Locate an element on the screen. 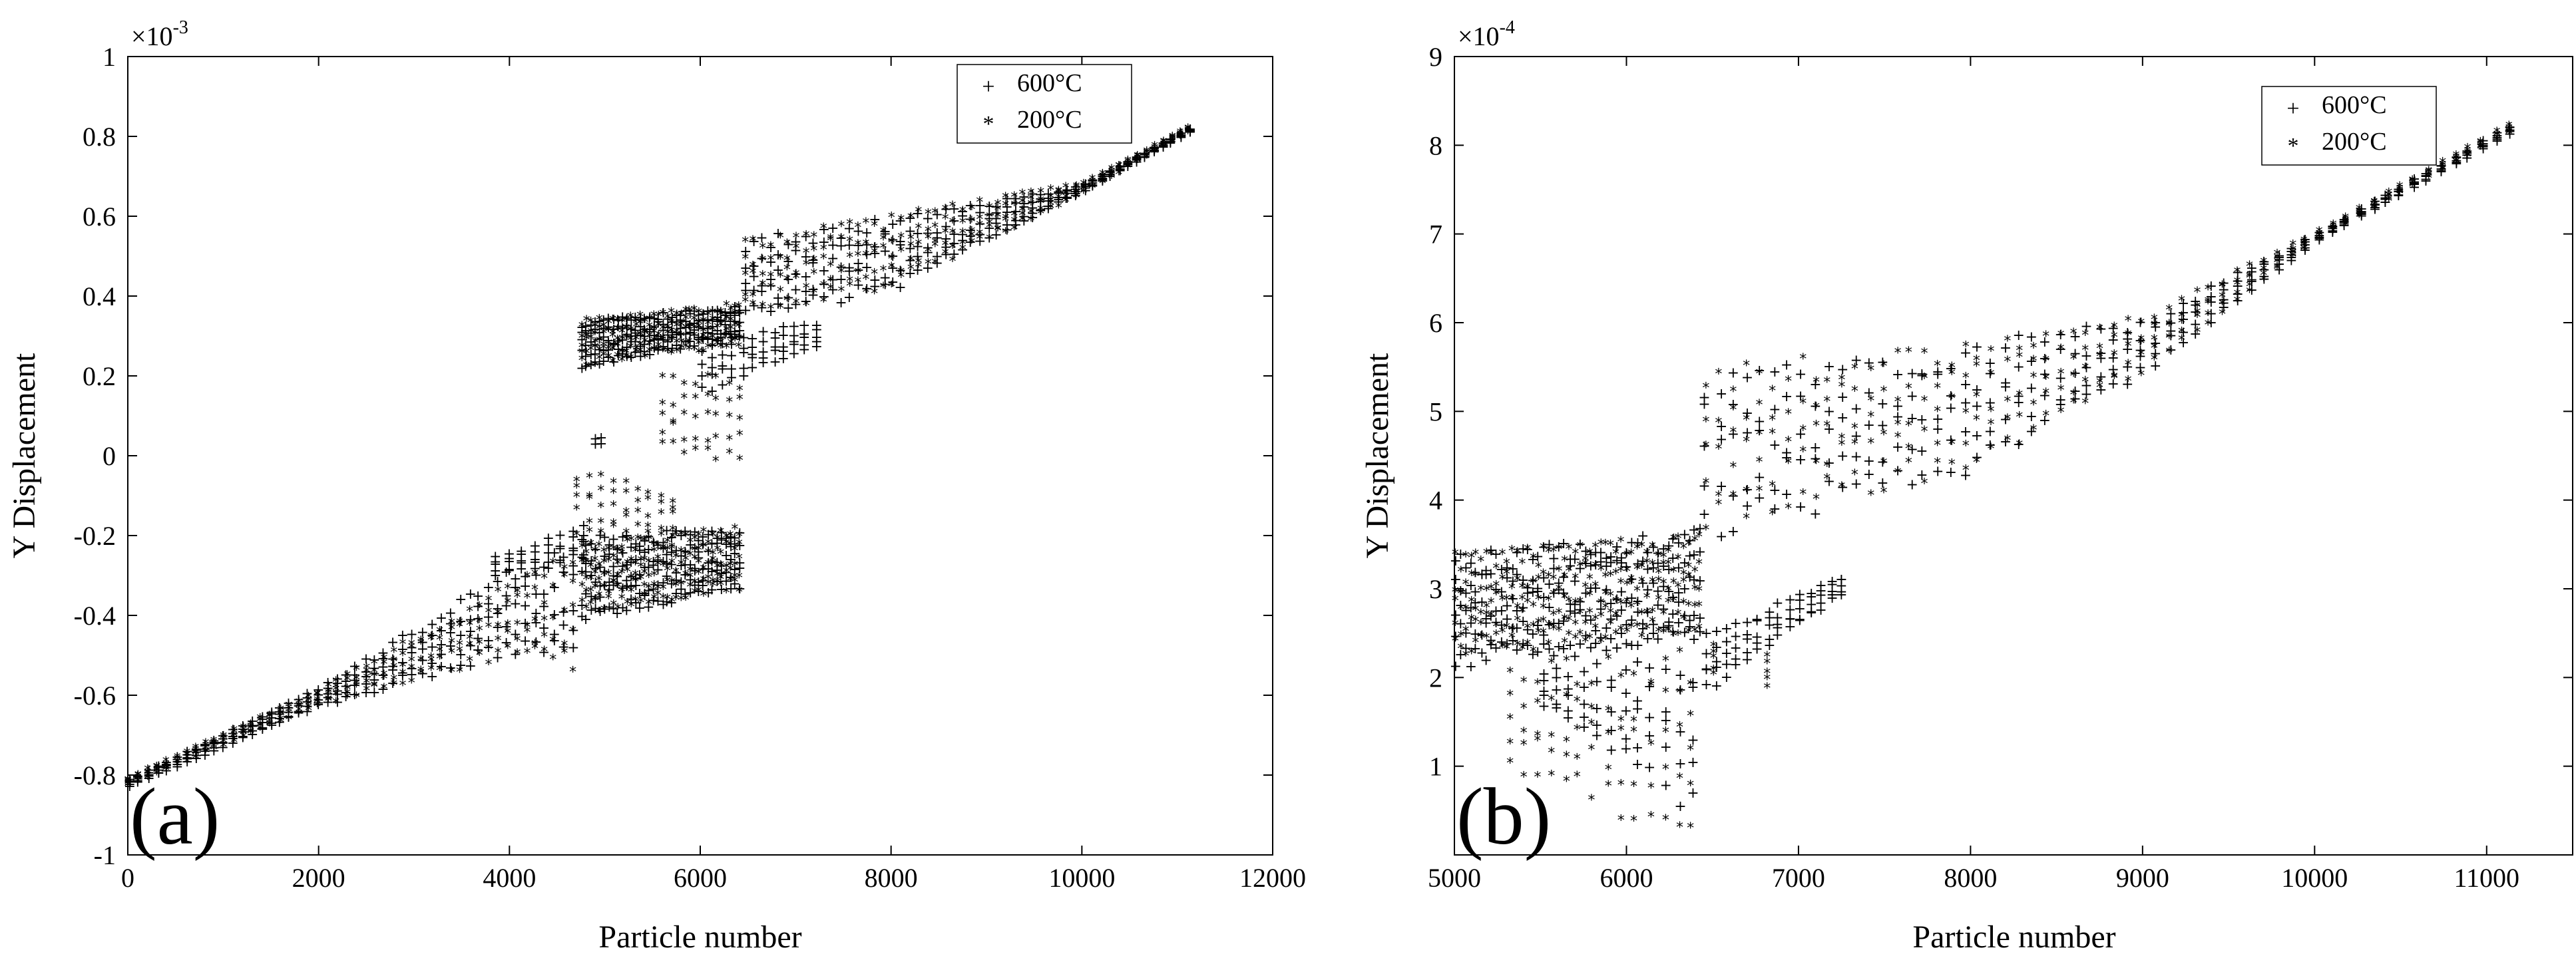  x-tick-label: 5000 is located at coordinates (1454, 878).